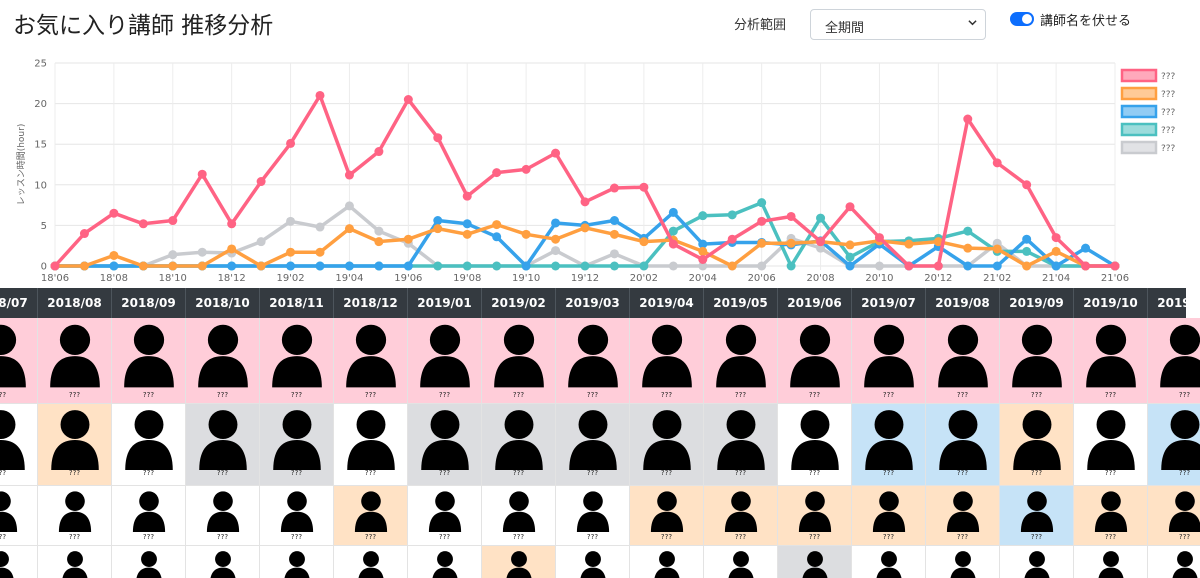 The width and height of the screenshot is (1200, 578). I want to click on month-header: 2019/05, so click(741, 303).